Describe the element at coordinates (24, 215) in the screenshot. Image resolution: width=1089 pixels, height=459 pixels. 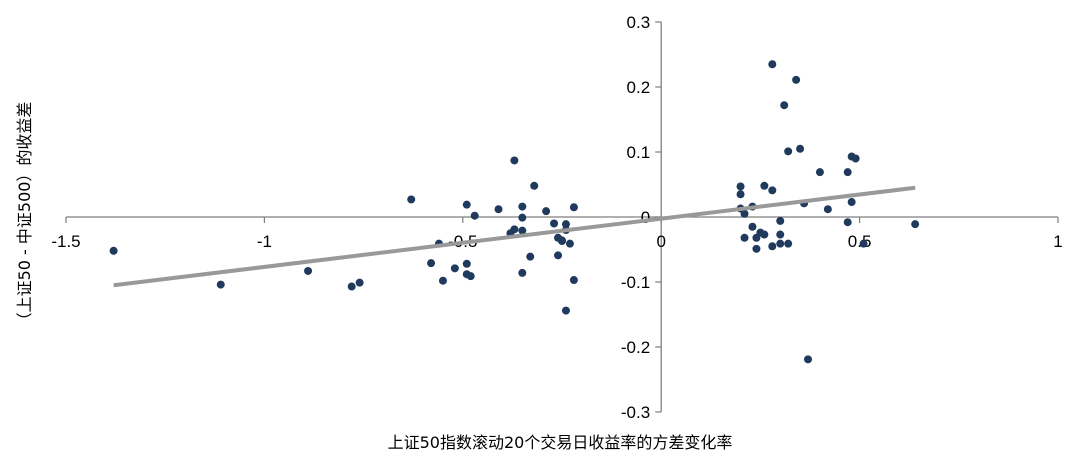
I see `y-axis-title: （上证50 - 中证500）的收益差` at that location.